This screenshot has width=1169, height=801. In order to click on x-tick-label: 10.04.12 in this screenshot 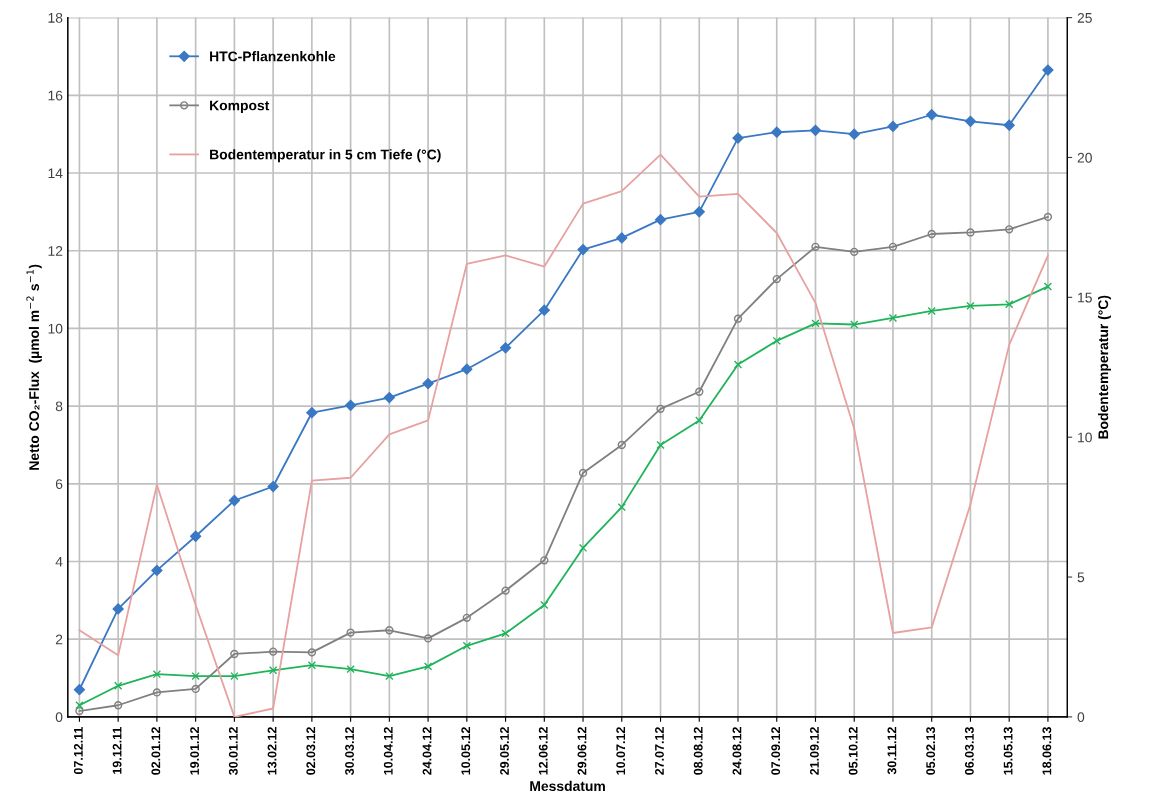, I will do `click(388, 751)`.